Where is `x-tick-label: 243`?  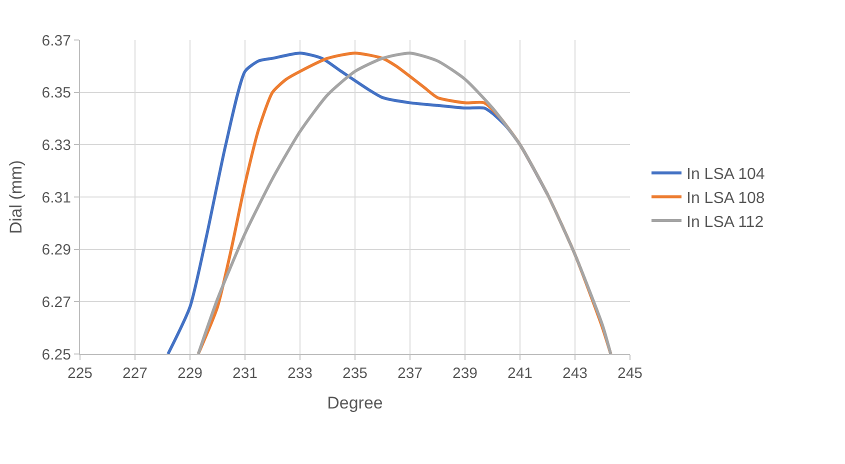 x-tick-label: 243 is located at coordinates (575, 373).